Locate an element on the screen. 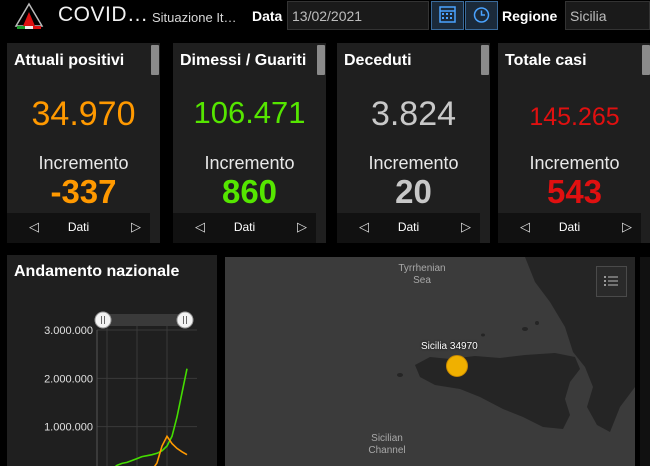  increment-value: 20 is located at coordinates (413, 191).